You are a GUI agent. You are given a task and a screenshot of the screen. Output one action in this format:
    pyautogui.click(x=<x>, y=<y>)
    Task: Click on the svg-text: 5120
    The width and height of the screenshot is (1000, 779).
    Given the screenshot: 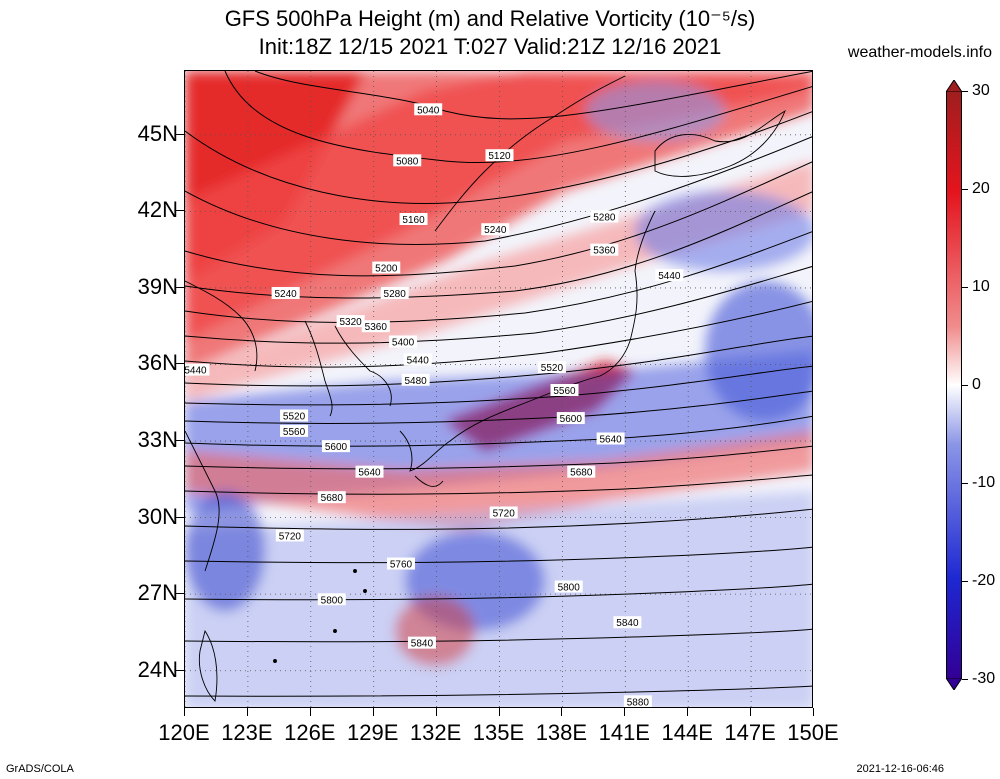 What is the action you would take?
    pyautogui.click(x=499, y=156)
    